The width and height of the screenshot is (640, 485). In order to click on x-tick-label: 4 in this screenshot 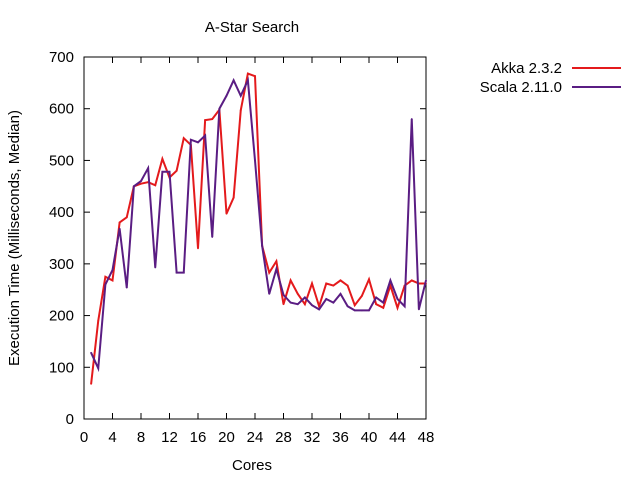, I will do `click(112, 437)`.